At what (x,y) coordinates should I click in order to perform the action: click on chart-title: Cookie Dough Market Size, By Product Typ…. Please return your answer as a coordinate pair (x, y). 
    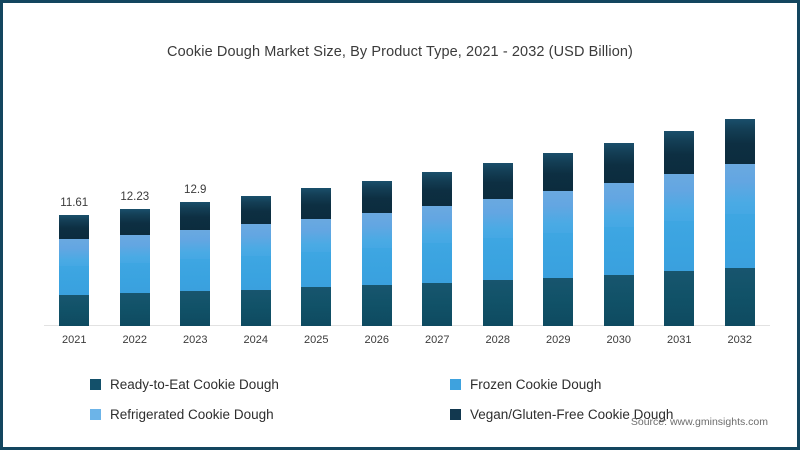
    Looking at the image, I should click on (400, 52).